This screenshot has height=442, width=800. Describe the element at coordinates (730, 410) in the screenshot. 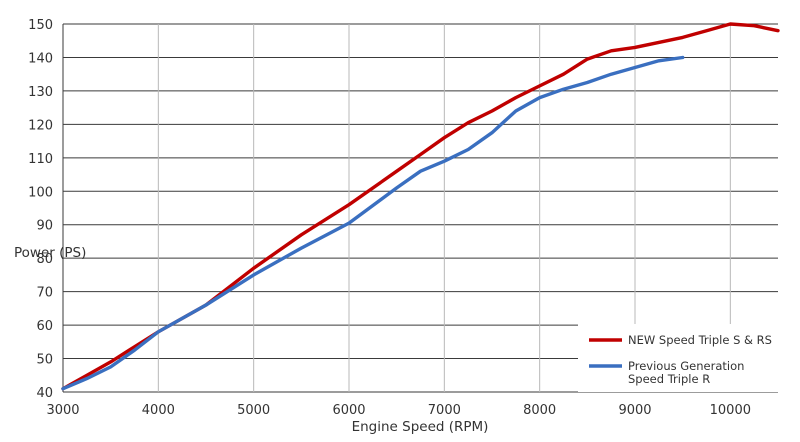

I see `x-tick-label-7: 10000` at that location.